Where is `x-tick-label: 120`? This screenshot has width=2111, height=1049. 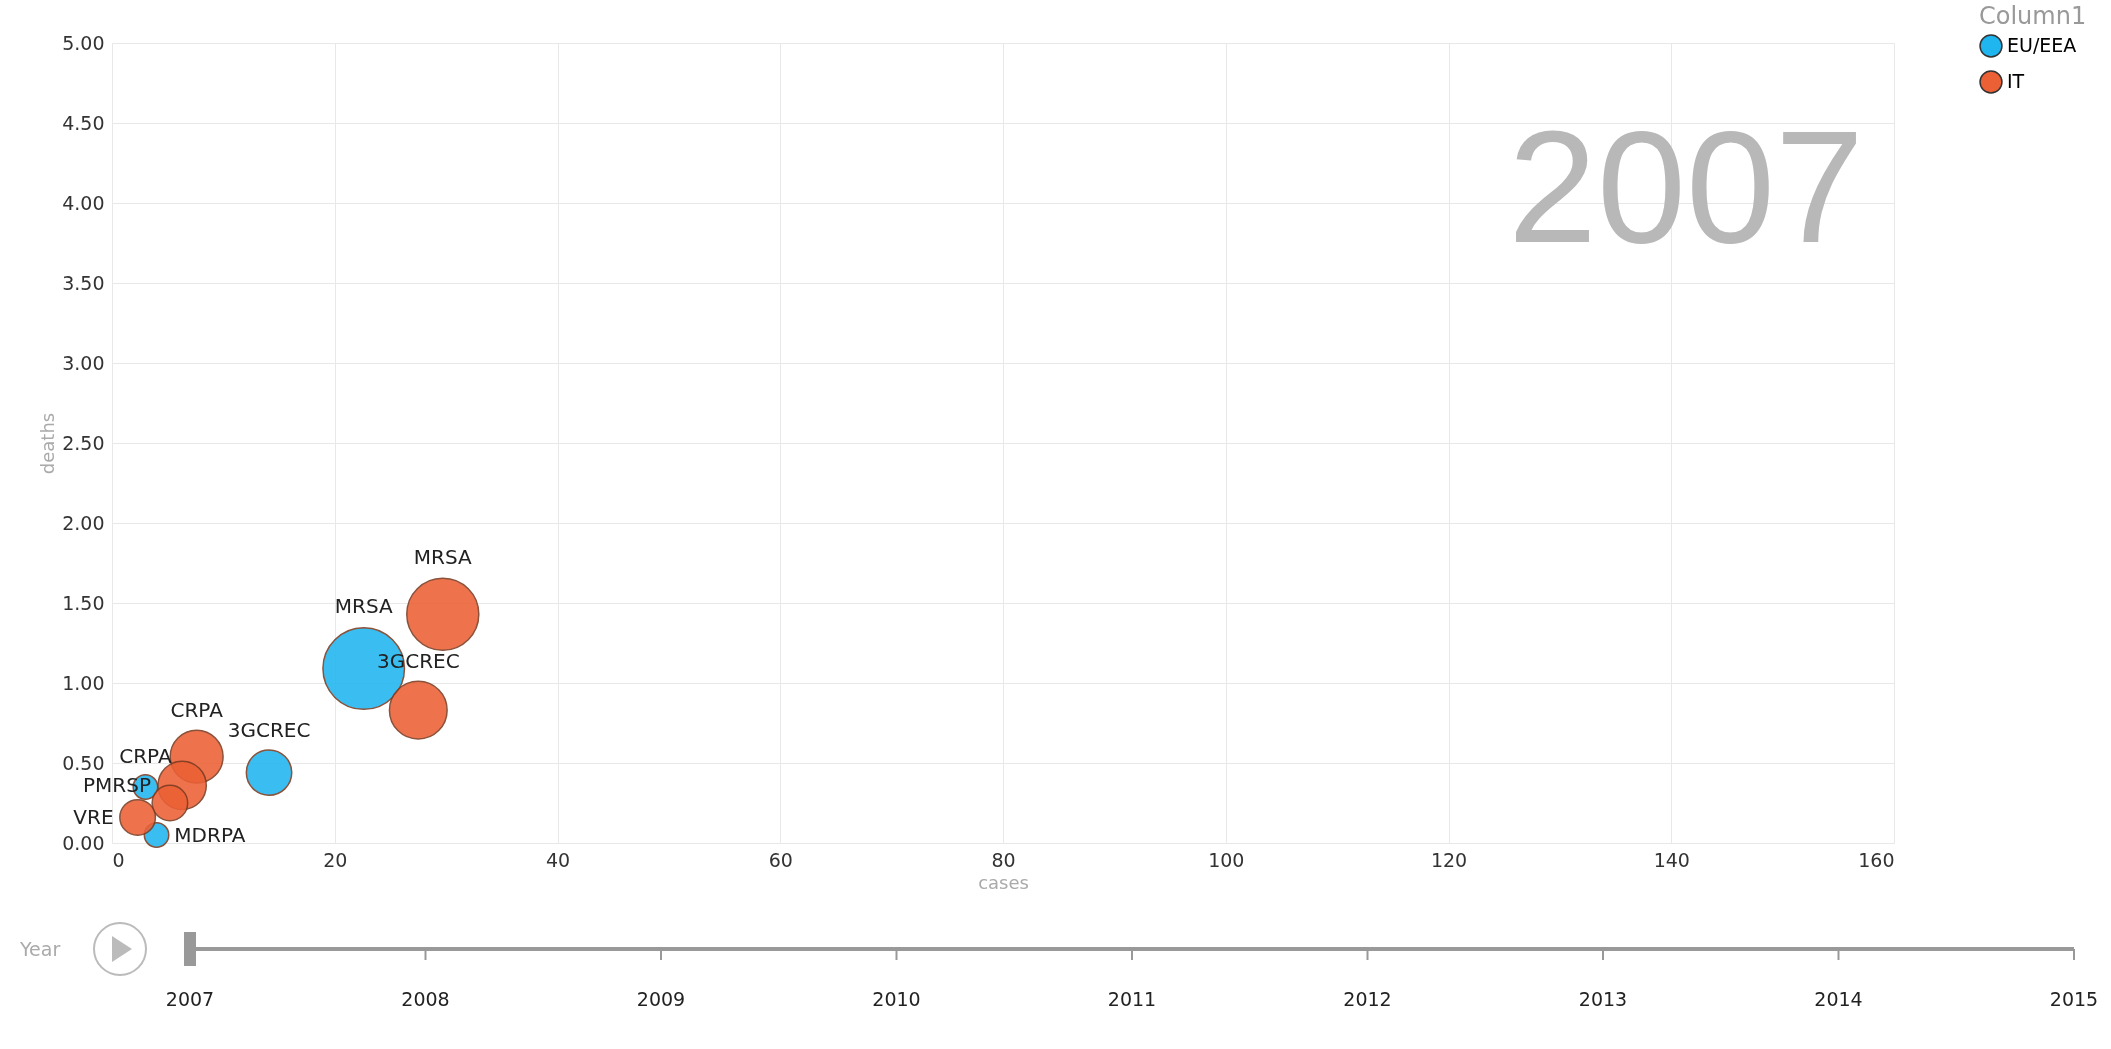
x-tick-label: 120 is located at coordinates (1449, 859).